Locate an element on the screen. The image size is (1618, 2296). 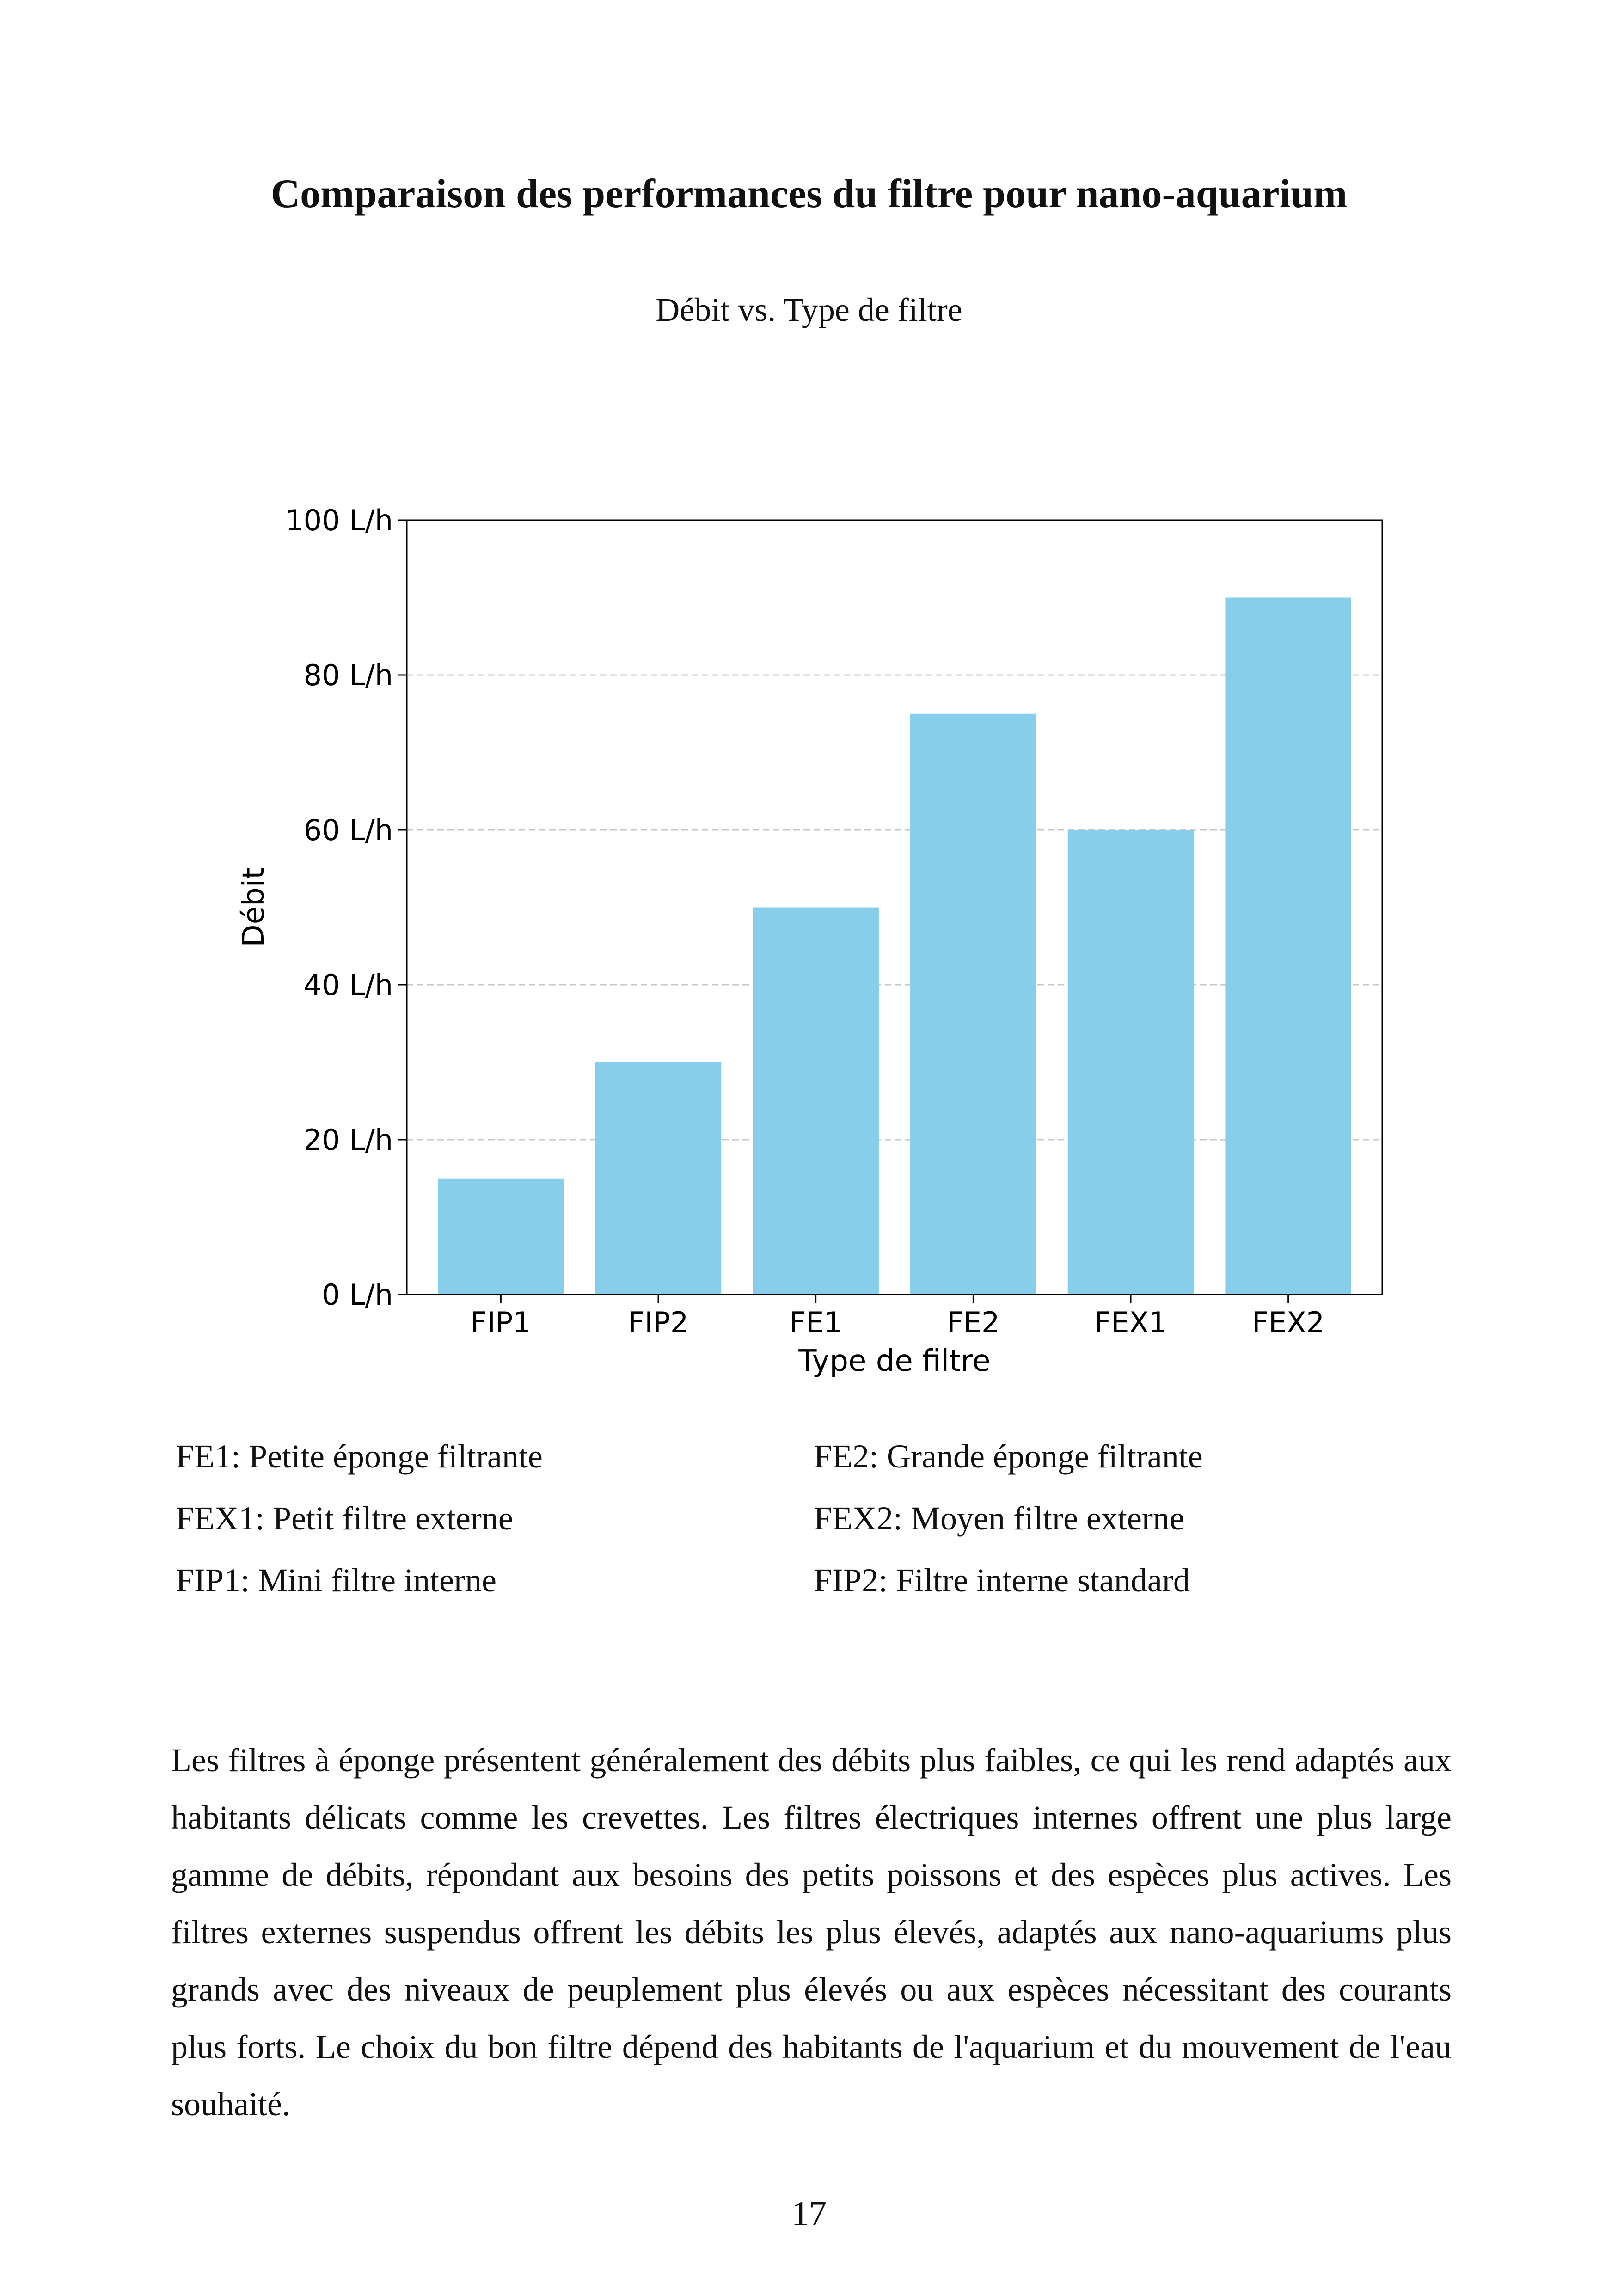
legend-entry: FE1: Petite éponge filtrante is located at coordinates (359, 1456).